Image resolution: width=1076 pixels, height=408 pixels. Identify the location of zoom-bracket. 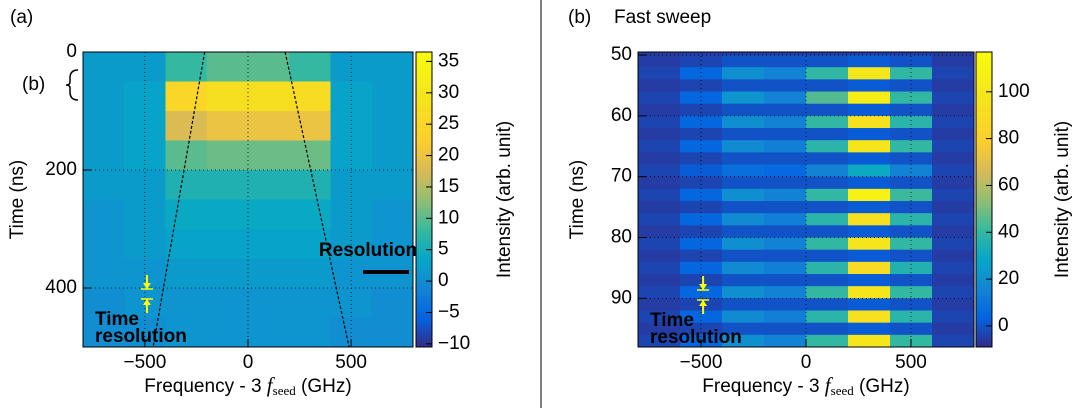
(72, 85).